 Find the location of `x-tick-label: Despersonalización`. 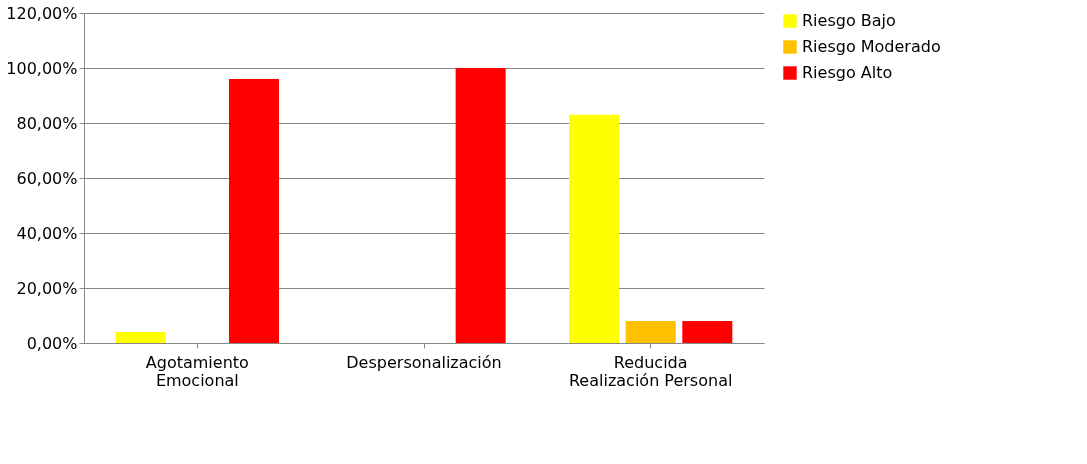

x-tick-label: Despersonalización is located at coordinates (424, 362).